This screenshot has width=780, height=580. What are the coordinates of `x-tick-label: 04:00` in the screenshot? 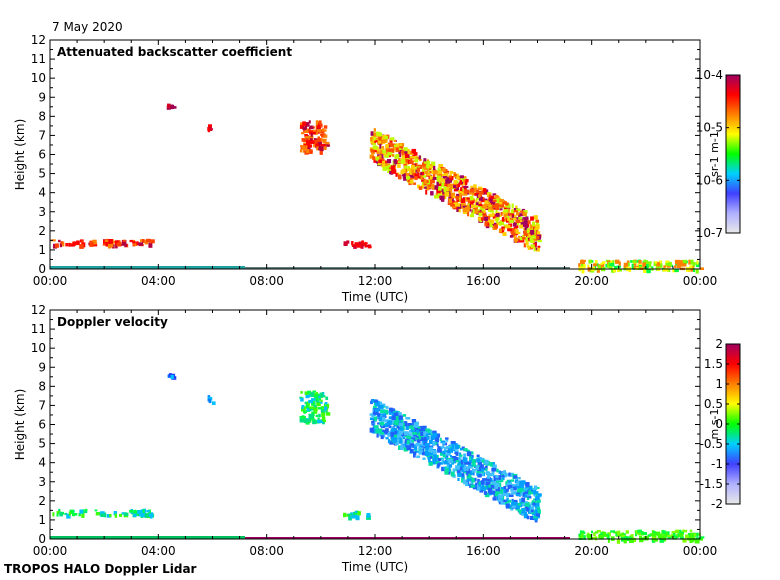 It's located at (158, 281).